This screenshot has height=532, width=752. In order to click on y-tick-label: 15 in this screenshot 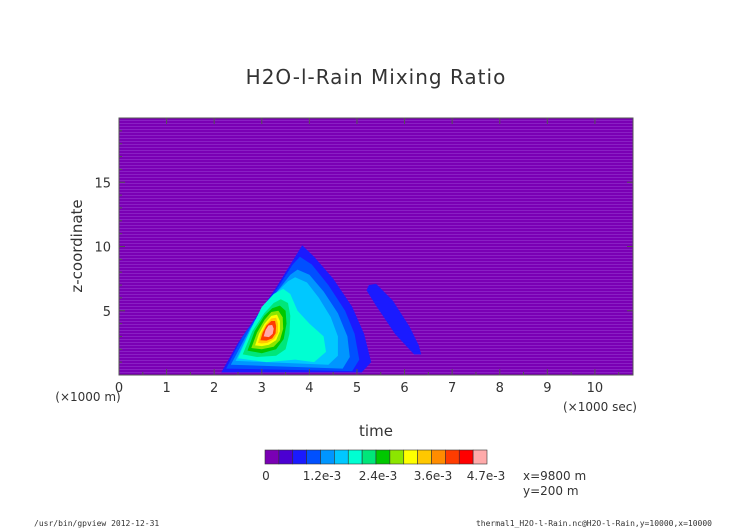, I will do `click(102, 183)`.